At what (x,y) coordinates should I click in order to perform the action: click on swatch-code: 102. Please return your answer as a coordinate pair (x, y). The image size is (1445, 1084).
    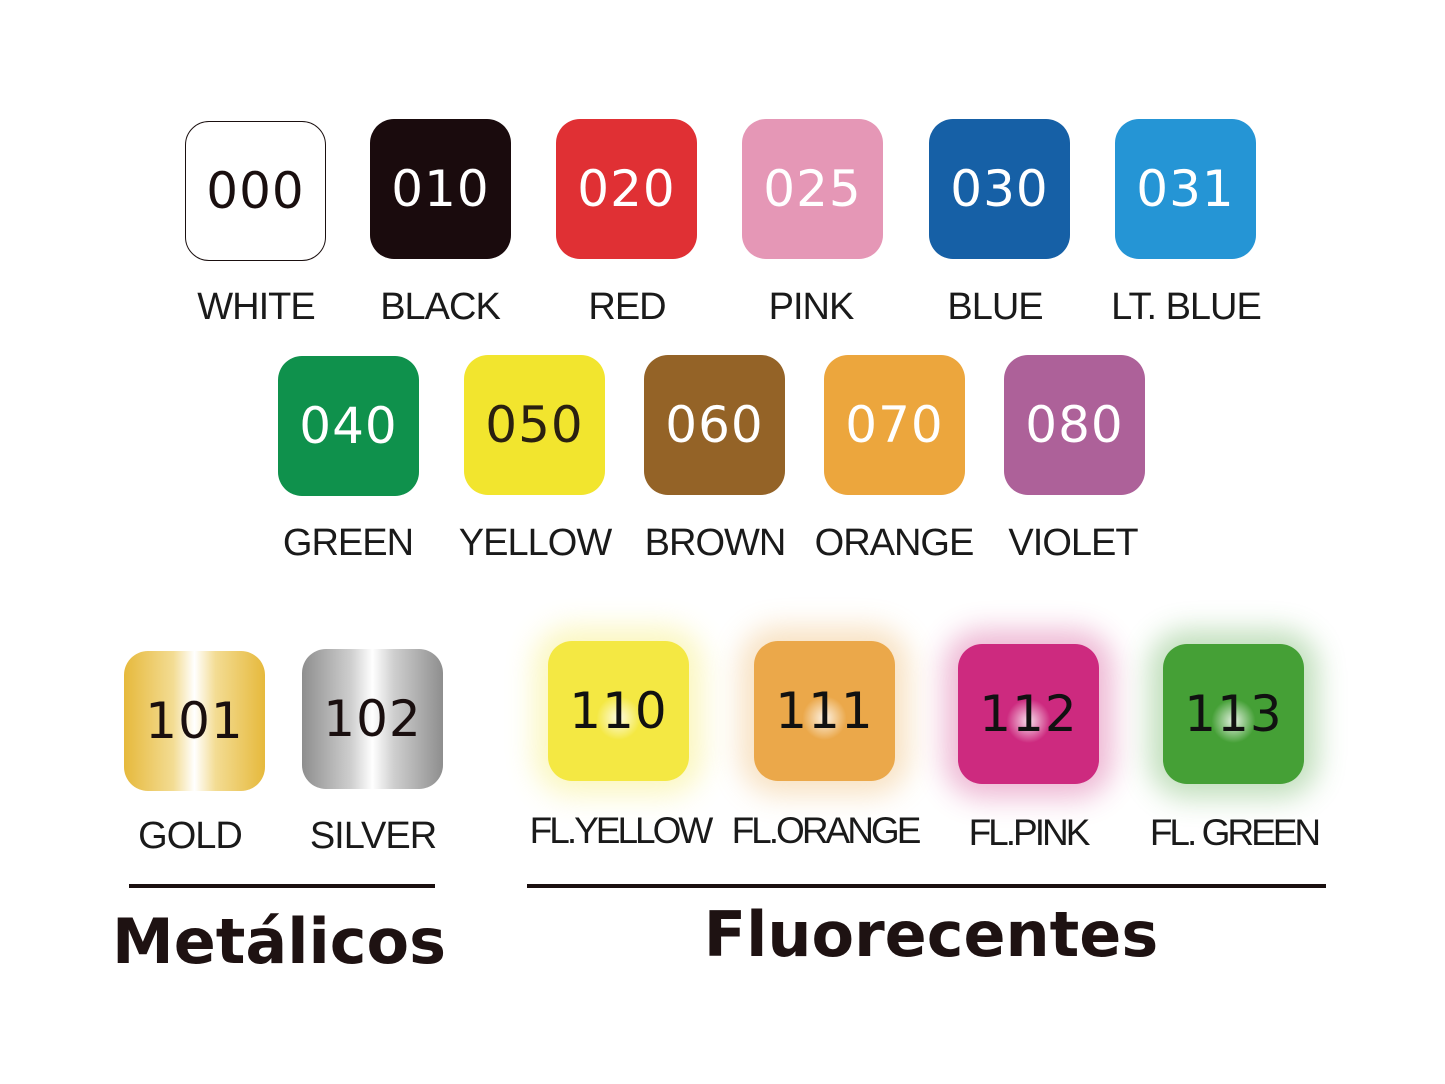
    Looking at the image, I should click on (372, 719).